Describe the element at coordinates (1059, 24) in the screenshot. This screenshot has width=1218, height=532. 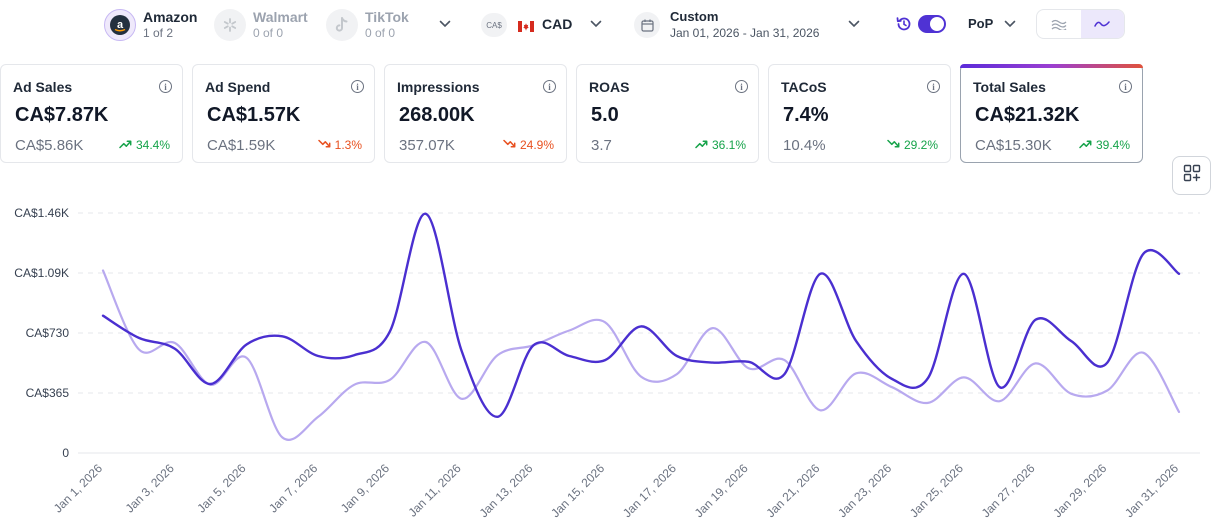
I see `smooth-area-icon` at that location.